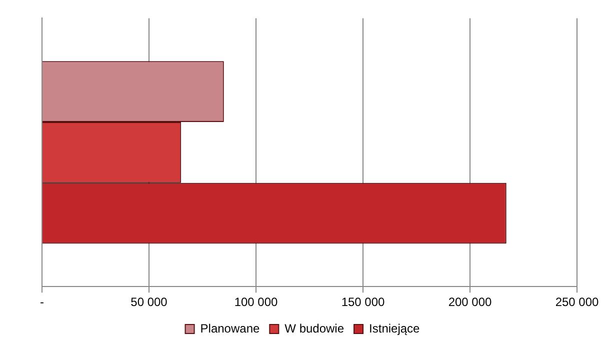 The height and width of the screenshot is (353, 615). What do you see at coordinates (149, 302) in the screenshot?
I see `x-tick-label: 50 000` at bounding box center [149, 302].